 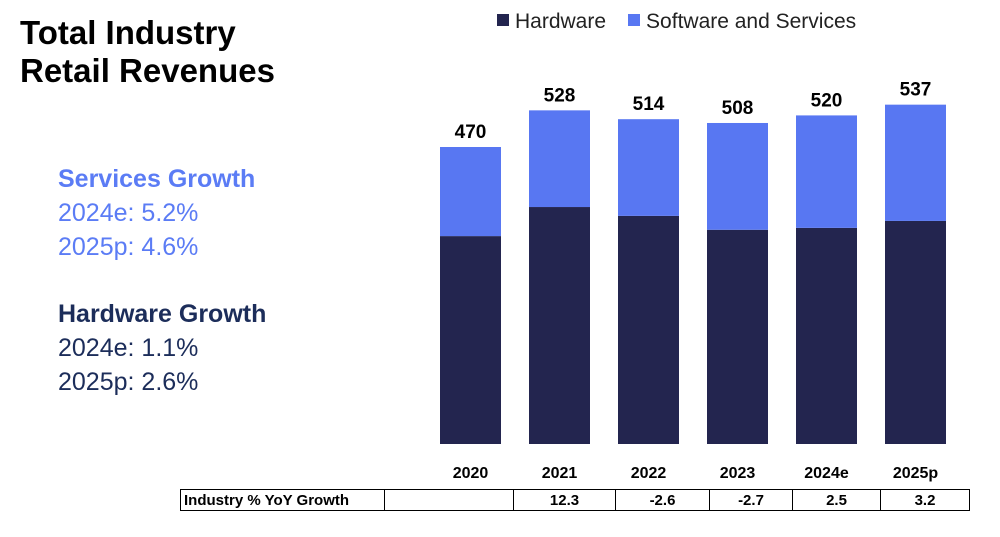 What do you see at coordinates (147, 51) in the screenshot?
I see `page-title: Total Industry Retail Revenues` at bounding box center [147, 51].